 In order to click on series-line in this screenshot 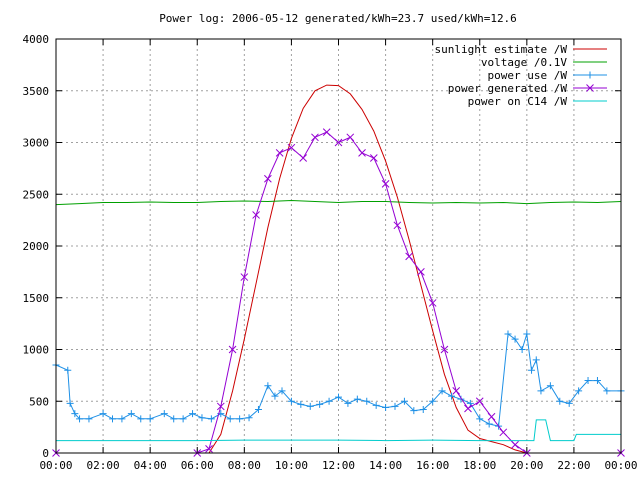, I will do `click(338, 202)`.